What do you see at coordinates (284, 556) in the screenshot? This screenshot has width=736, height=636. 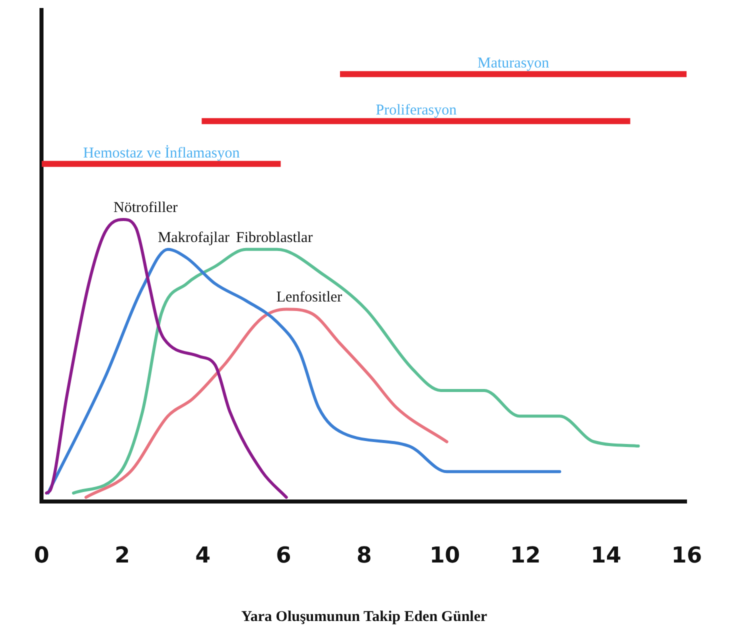 I see `x-tick-label: 6` at bounding box center [284, 556].